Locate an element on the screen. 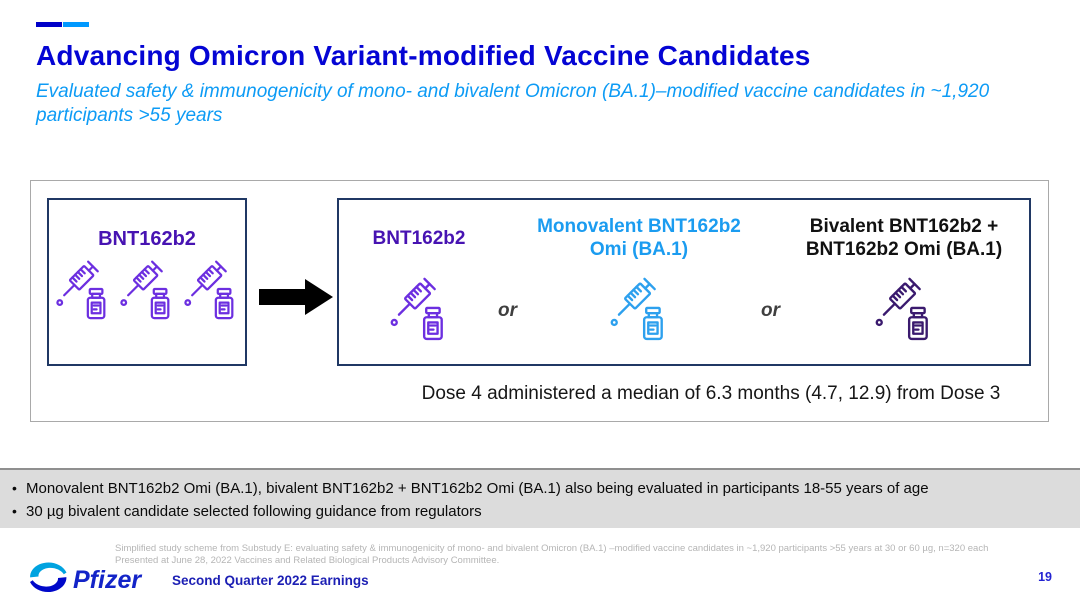 Image resolution: width=1080 pixels, height=606 pixels. primary-series-box: BNT162b2 is located at coordinates (147, 282).